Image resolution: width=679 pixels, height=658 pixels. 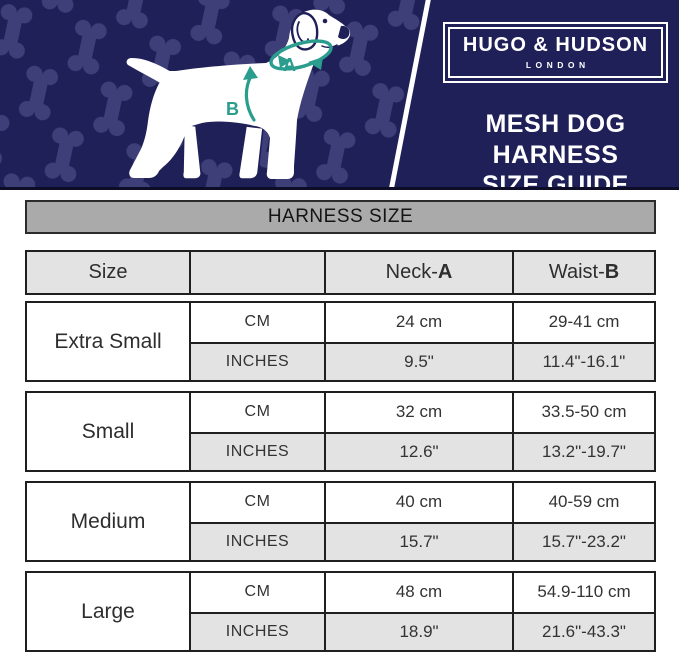 I want to click on brand-logo: HUGO & HUDSON LONDON, so click(x=555, y=52).